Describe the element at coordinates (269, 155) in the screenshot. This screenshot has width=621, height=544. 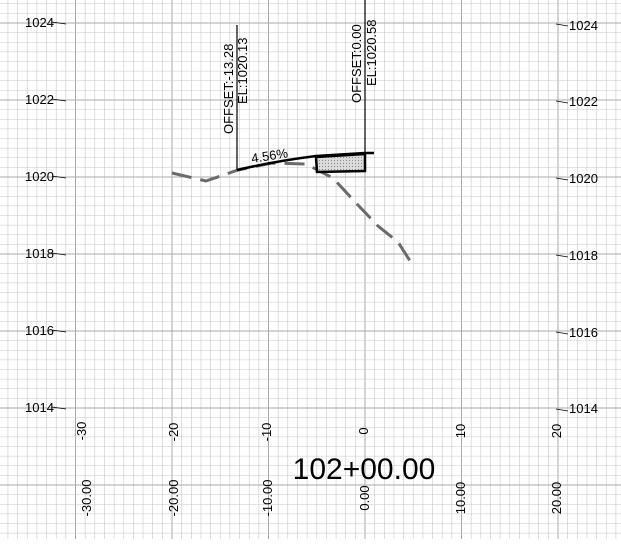
I see `slope-annotation: 4.56%` at that location.